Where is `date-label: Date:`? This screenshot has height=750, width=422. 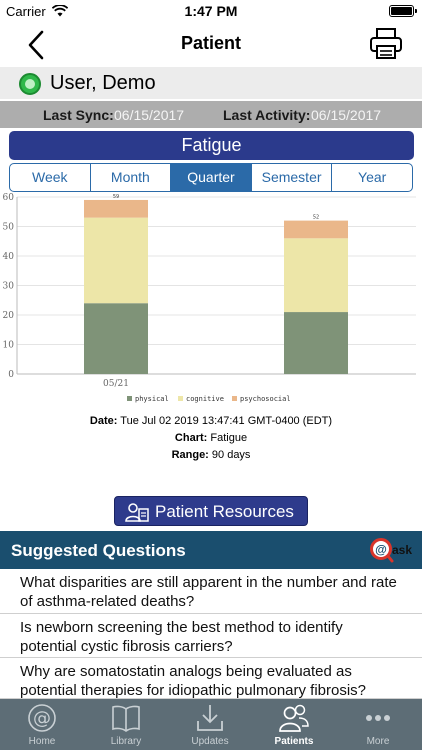
date-label: Date: is located at coordinates (103, 421).